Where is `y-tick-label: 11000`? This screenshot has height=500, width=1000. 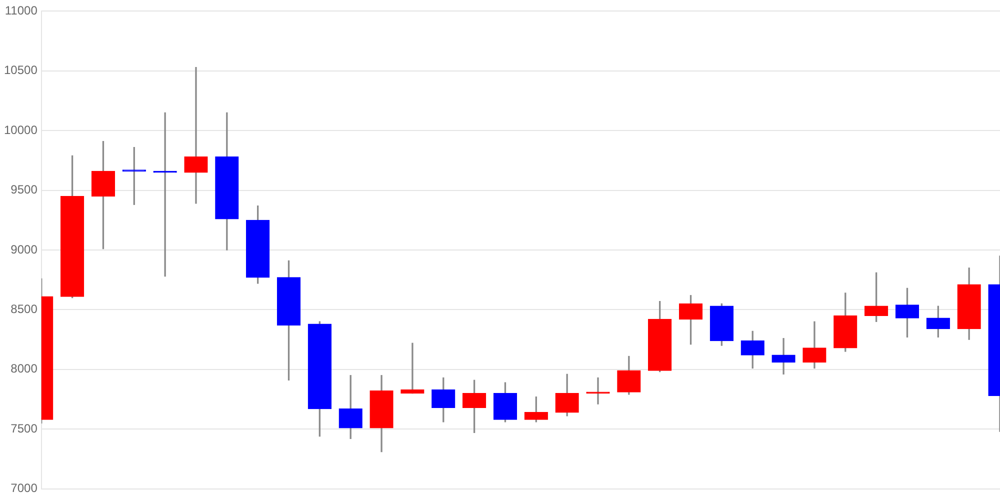
y-tick-label: 11000 is located at coordinates (21, 11).